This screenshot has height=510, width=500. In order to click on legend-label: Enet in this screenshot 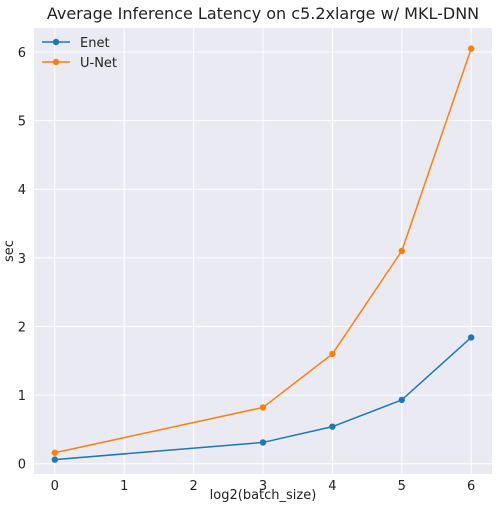, I will do `click(95, 43)`.